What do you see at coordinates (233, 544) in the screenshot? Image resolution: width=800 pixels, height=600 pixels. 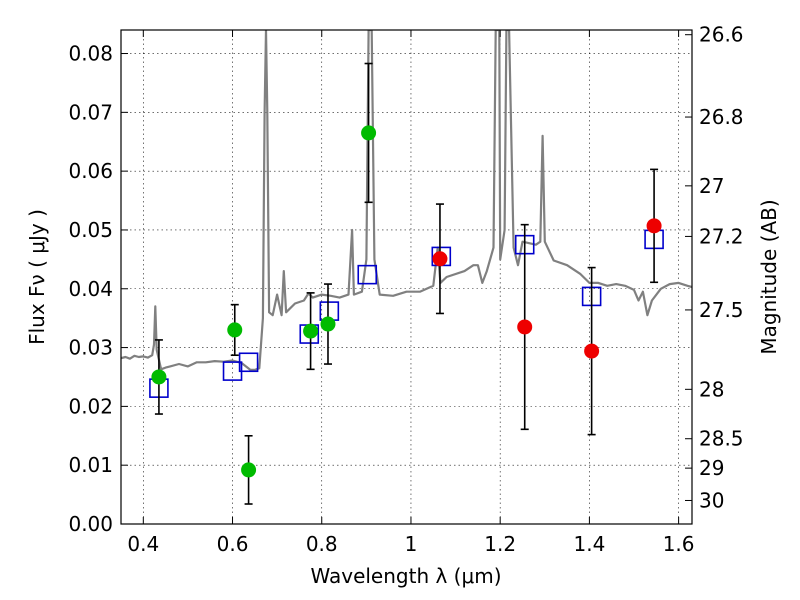 I see `x-tick-label: 0.6` at bounding box center [233, 544].